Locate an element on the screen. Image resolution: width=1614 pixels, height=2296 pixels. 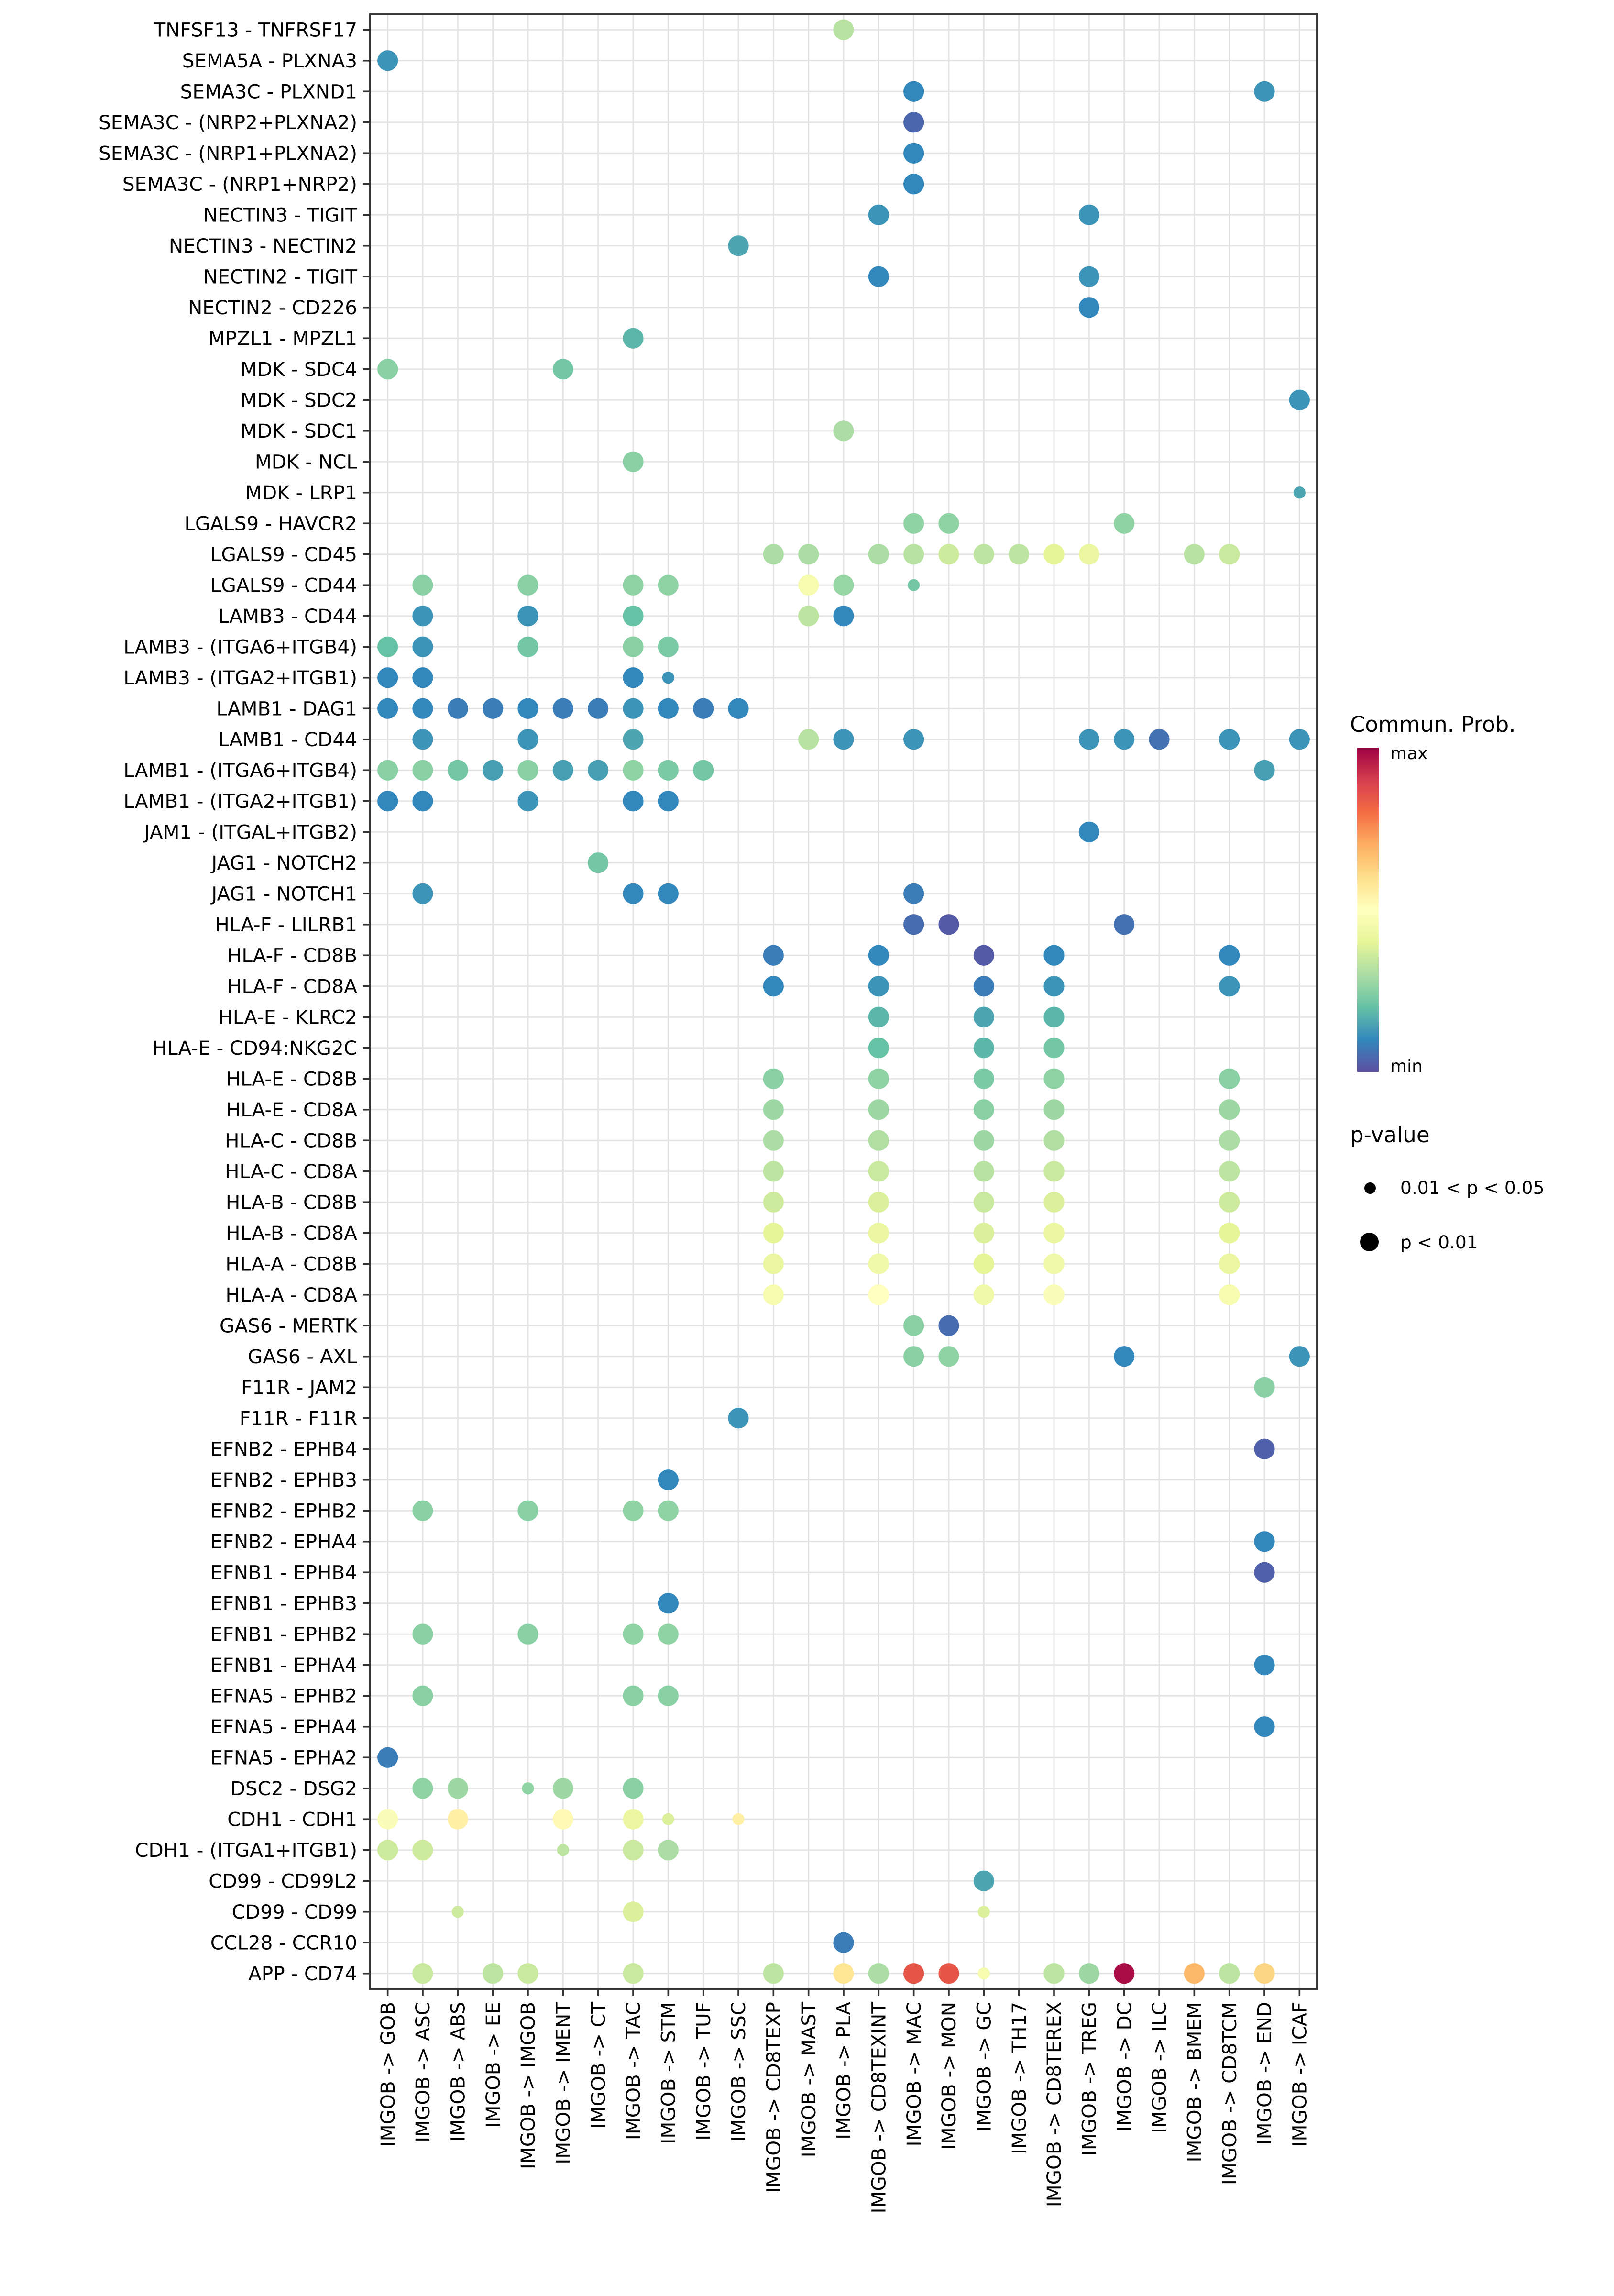
pvalue-small-dot-label: 0.01 < p < 0.05 is located at coordinates (1472, 1187).